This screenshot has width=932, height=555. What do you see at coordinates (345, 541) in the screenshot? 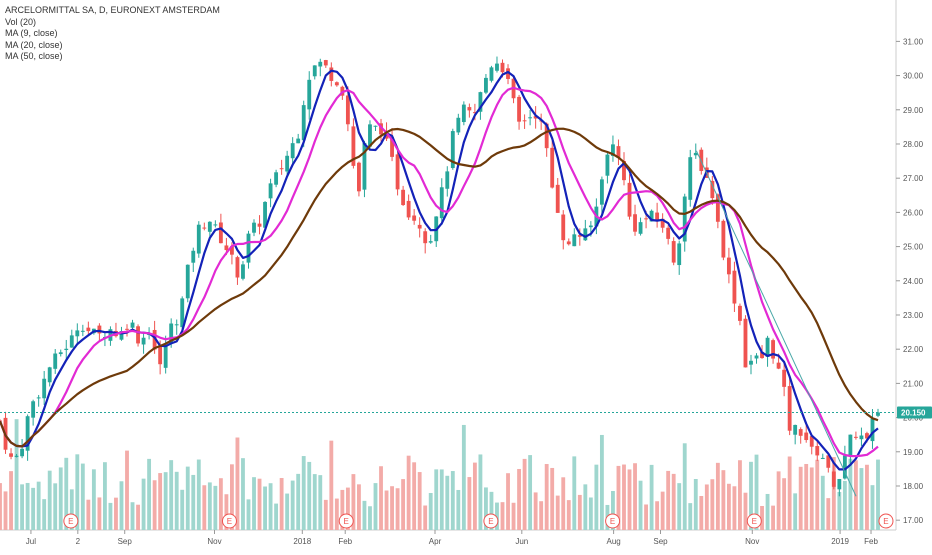
I see `x-tick-label-Feb: Feb` at bounding box center [345, 541].